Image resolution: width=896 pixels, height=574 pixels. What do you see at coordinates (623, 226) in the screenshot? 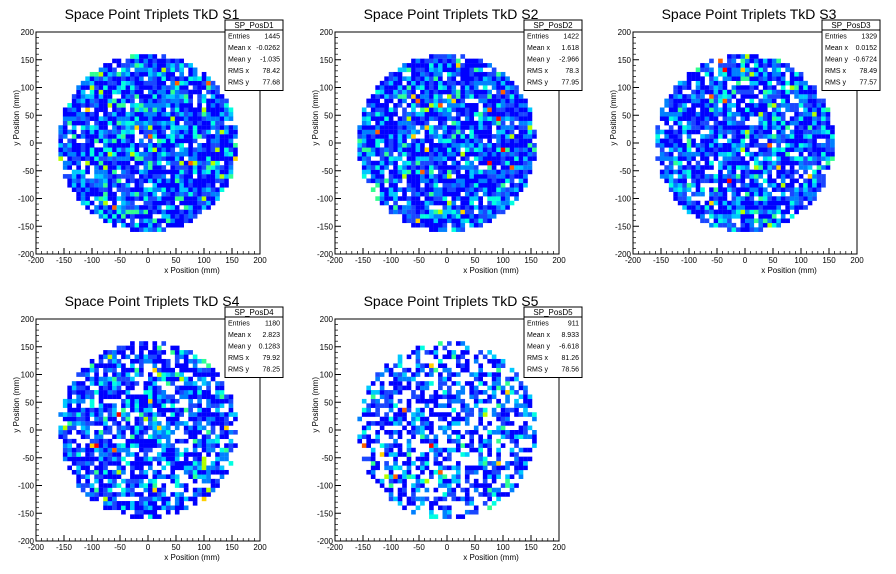
I see `y-tick-label: -150` at bounding box center [623, 226].